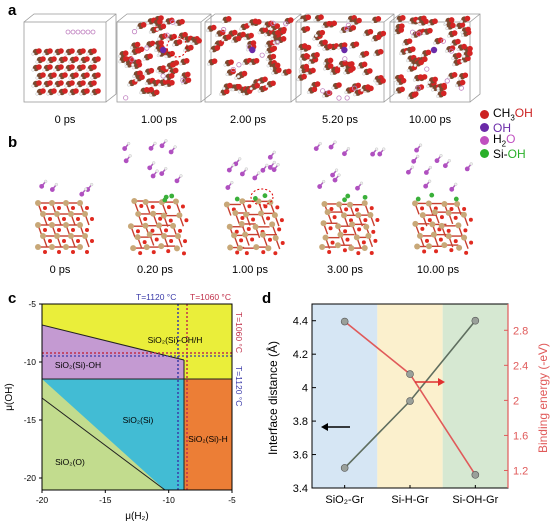 The height and width of the screenshot is (525, 560). Describe the element at coordinates (156, 297) in the screenshot. I see `temp-label-top-blue: T=1120 °C` at that location.